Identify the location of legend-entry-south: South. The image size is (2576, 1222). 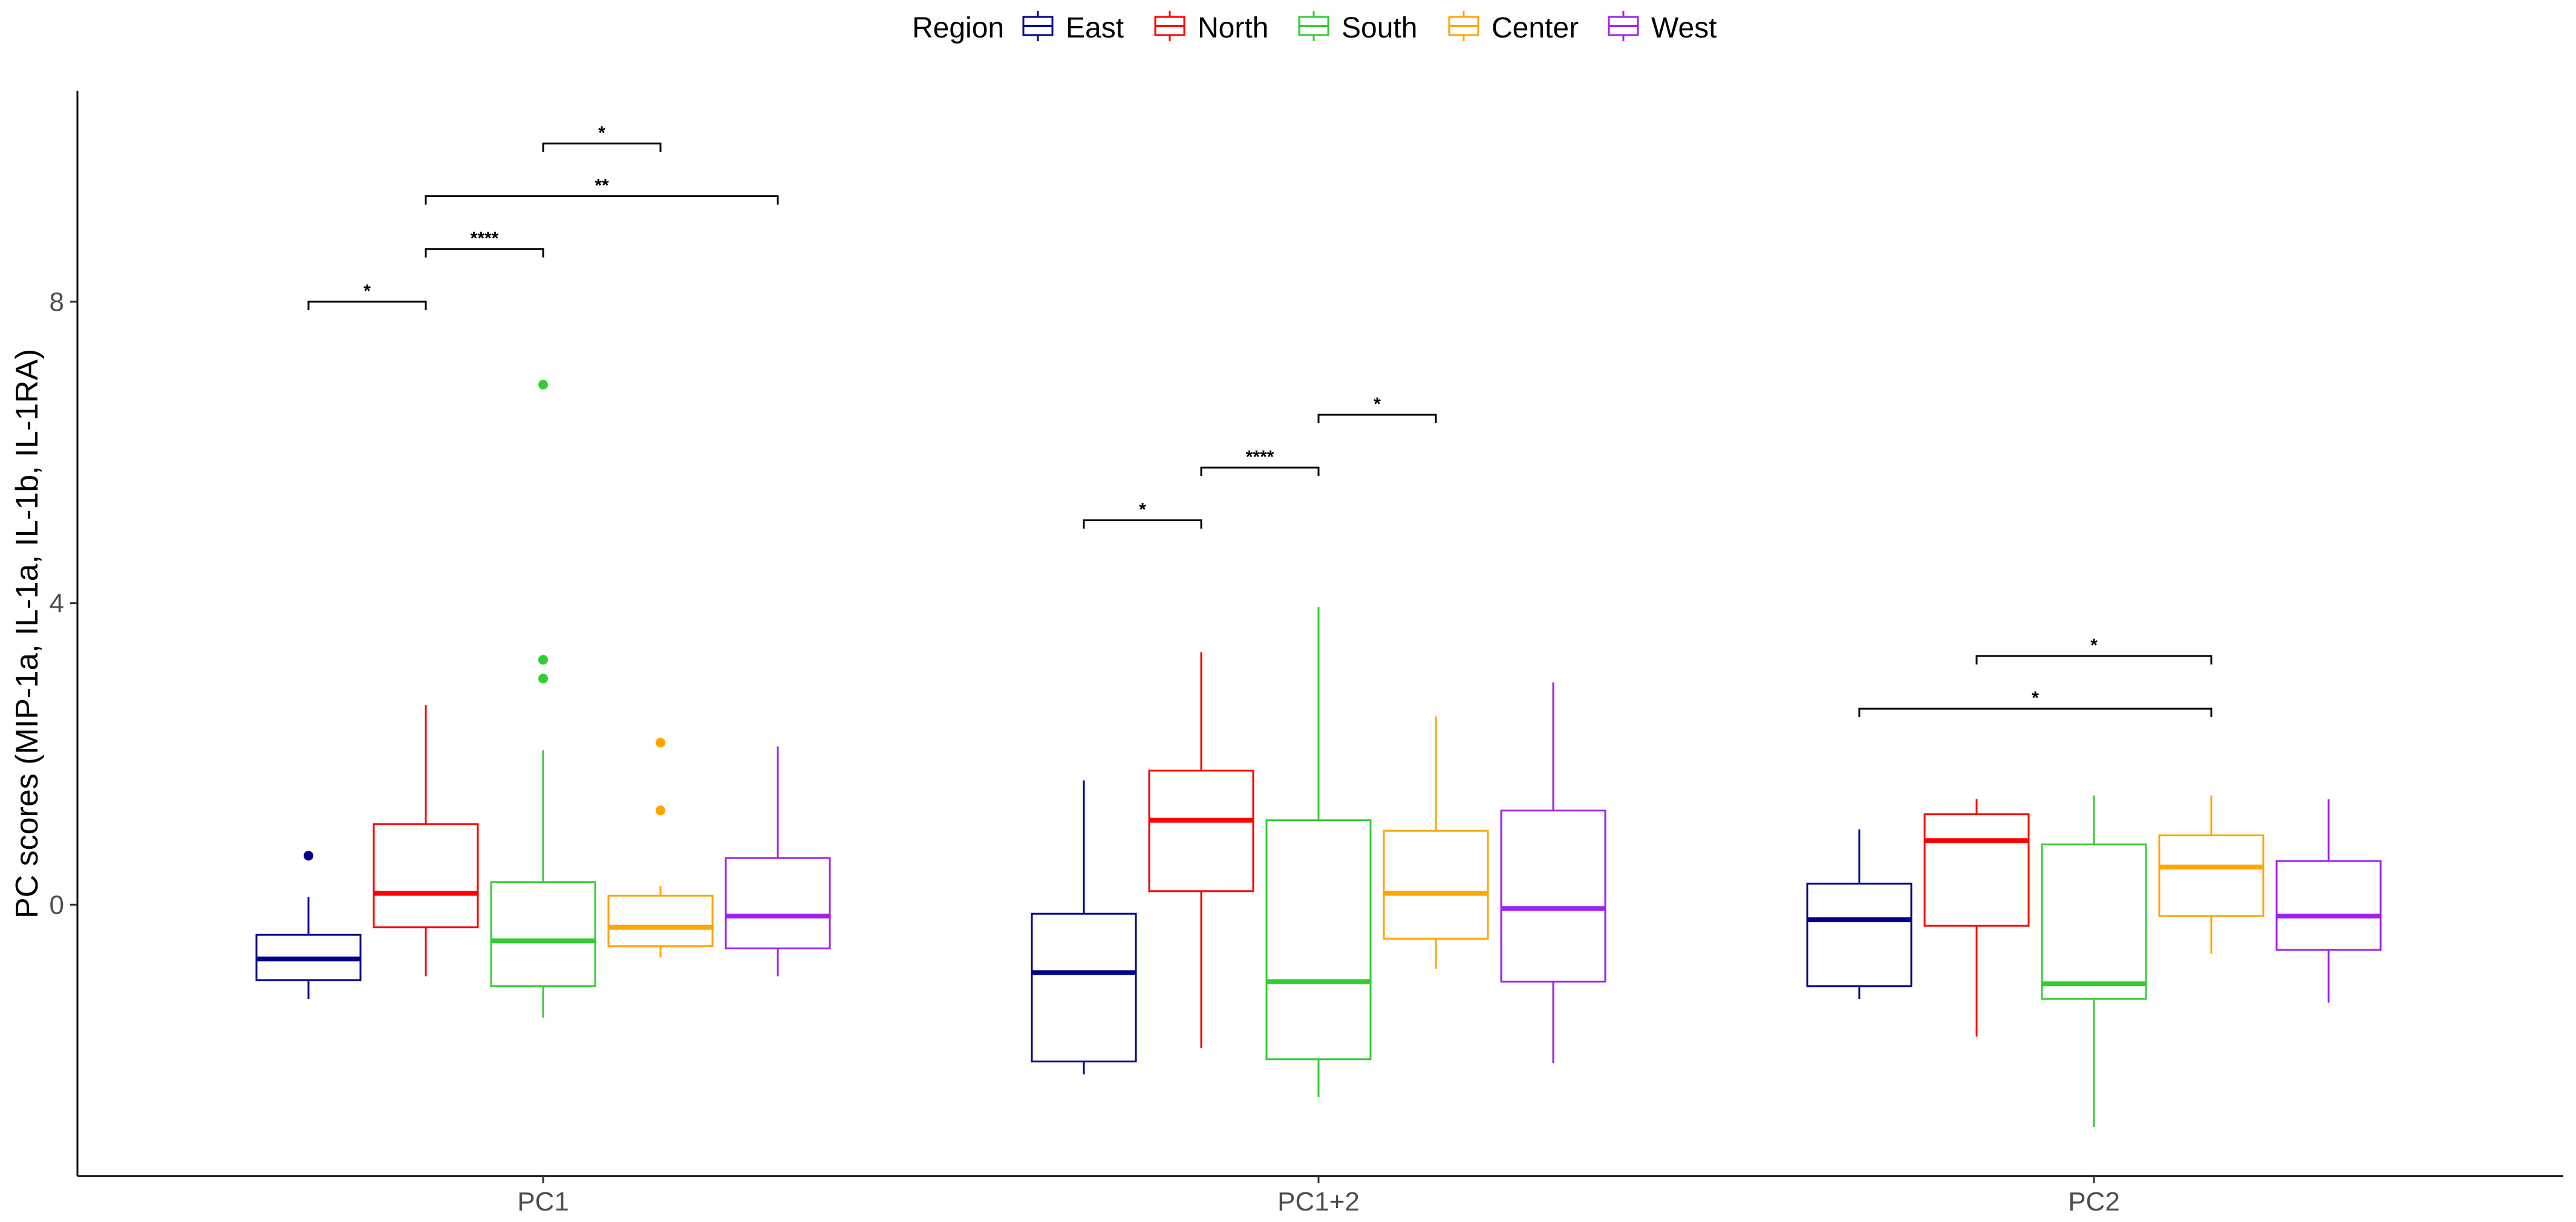
(1358, 27).